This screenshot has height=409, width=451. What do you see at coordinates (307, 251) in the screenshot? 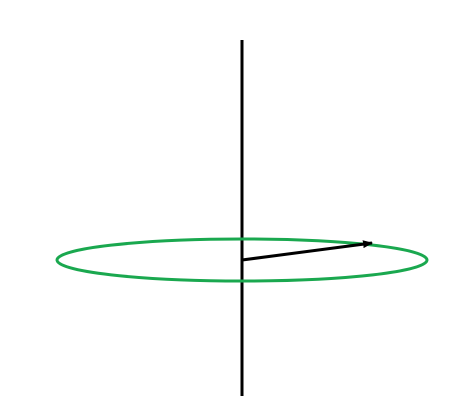
I see `radial-vector-arrow` at bounding box center [307, 251].